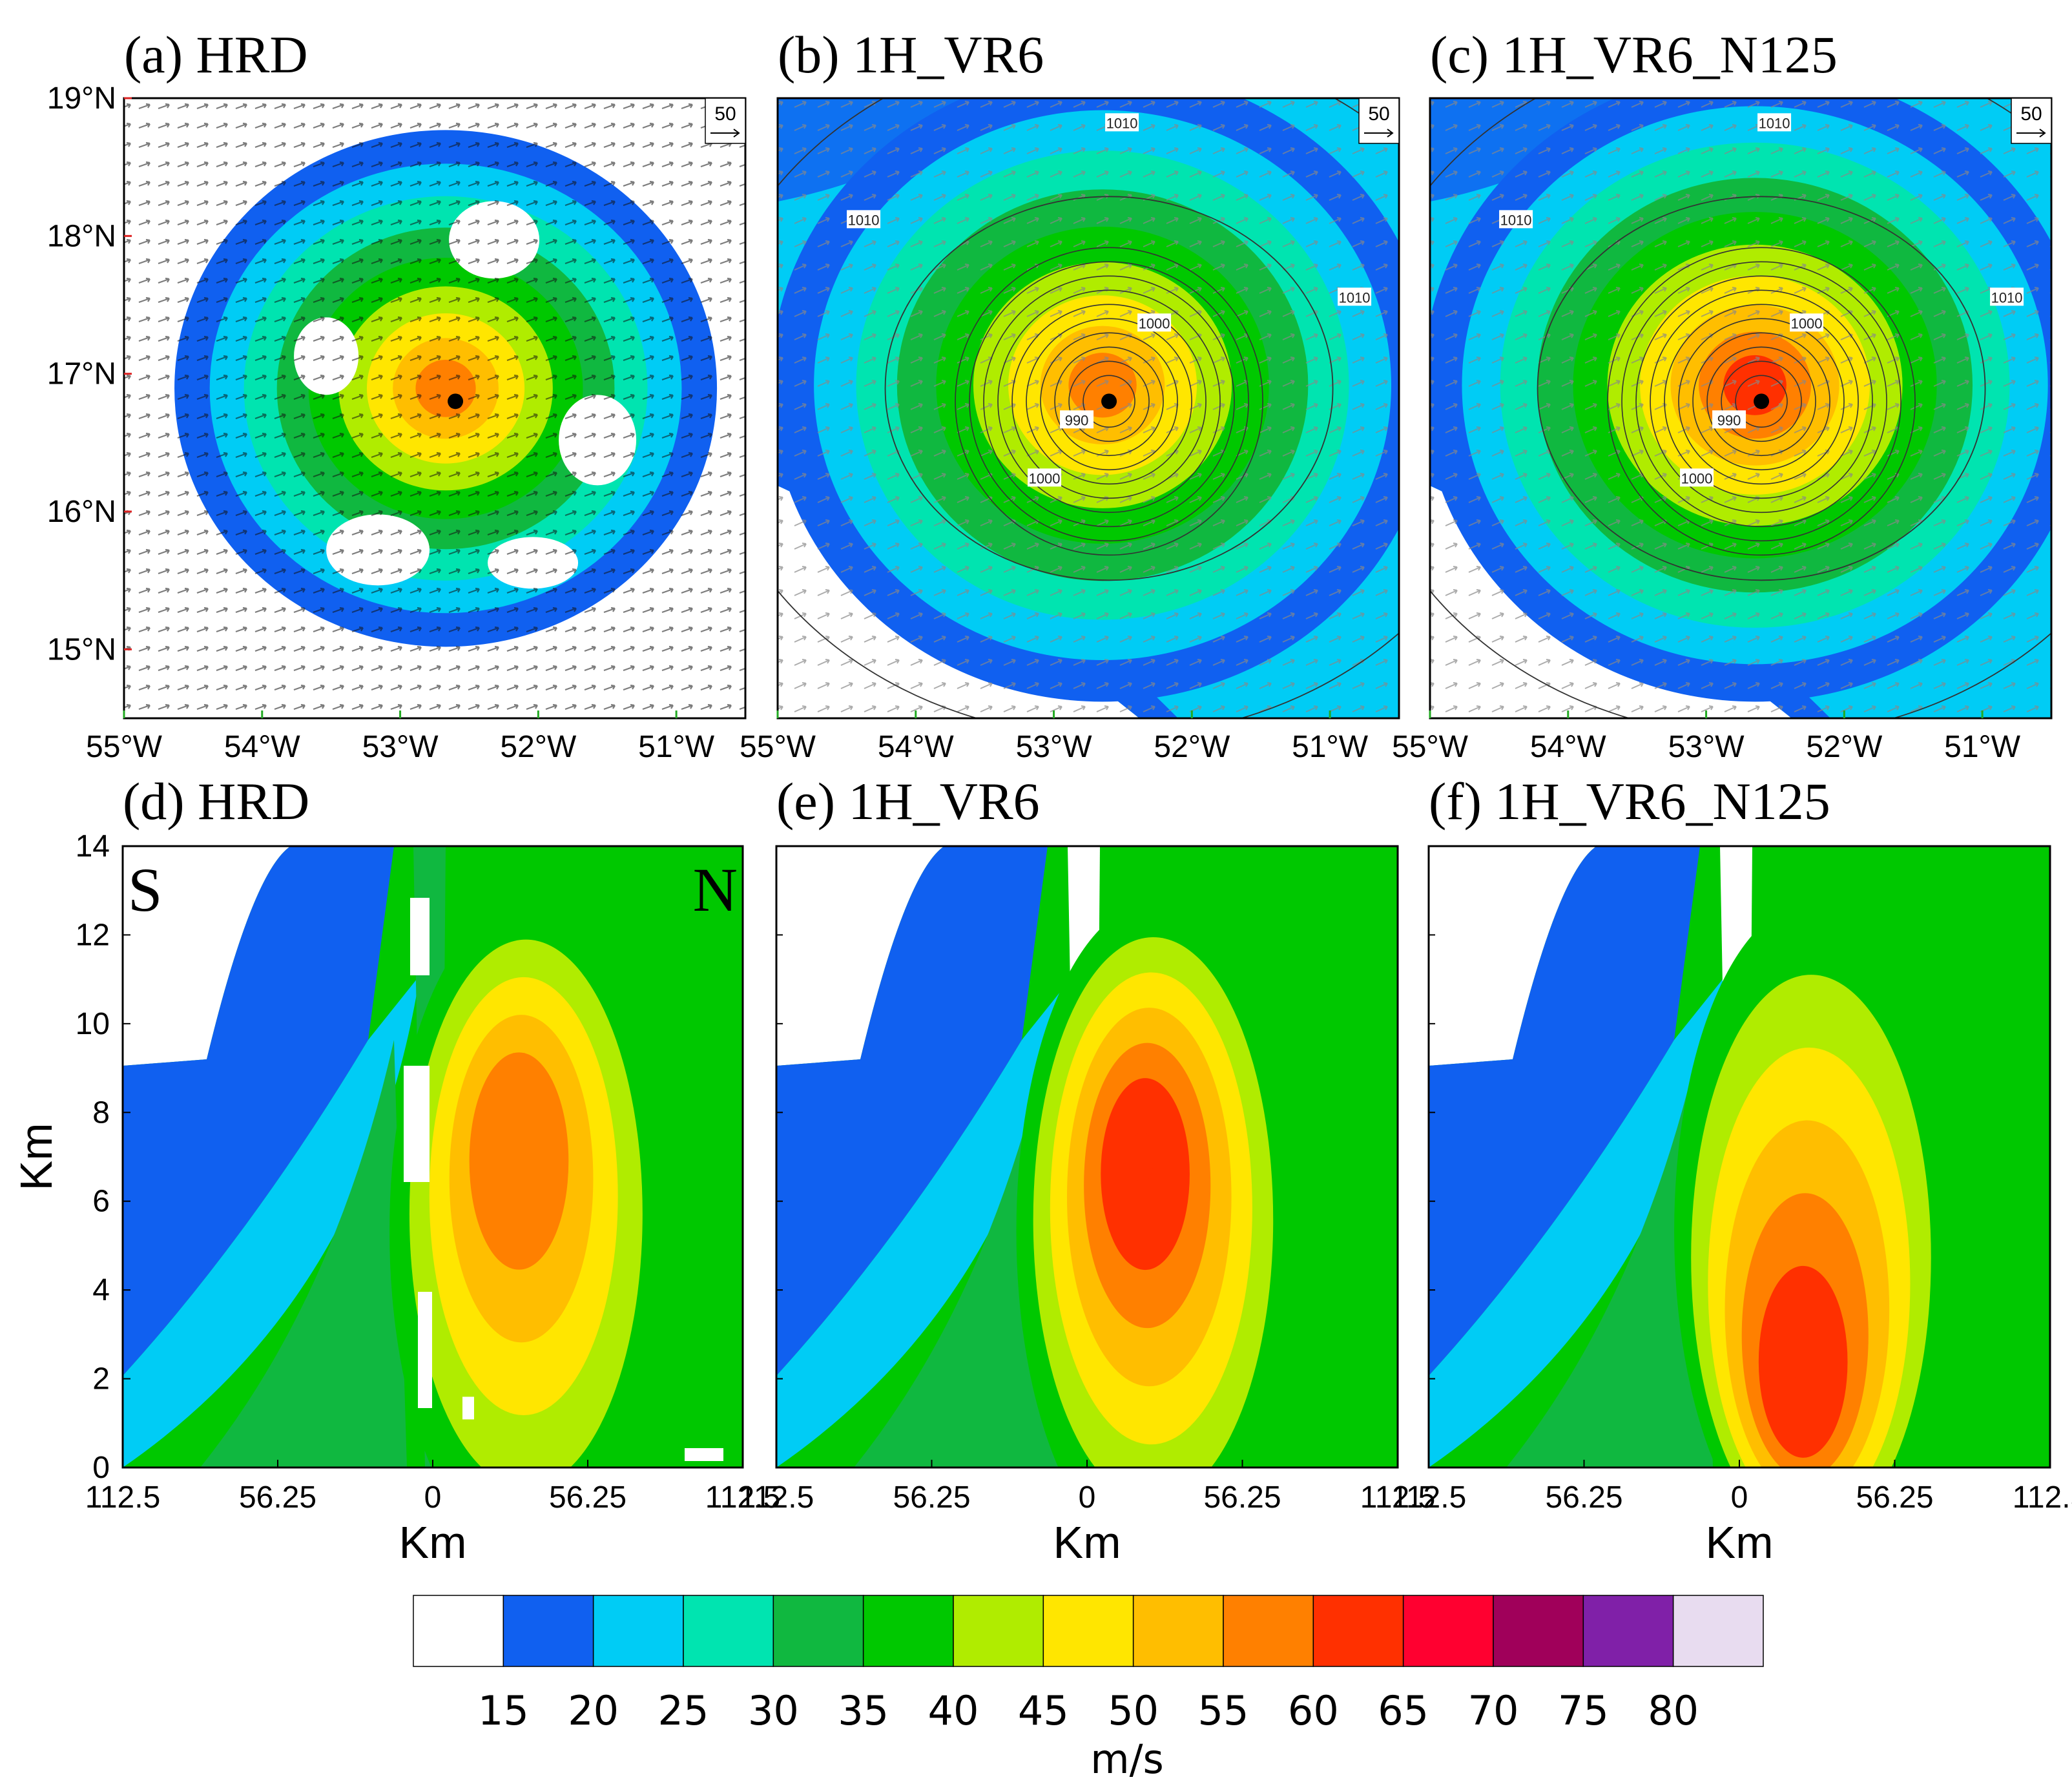 This screenshot has height=1784, width=2072. I want to click on y-tick-label: 16°N, so click(81, 512).